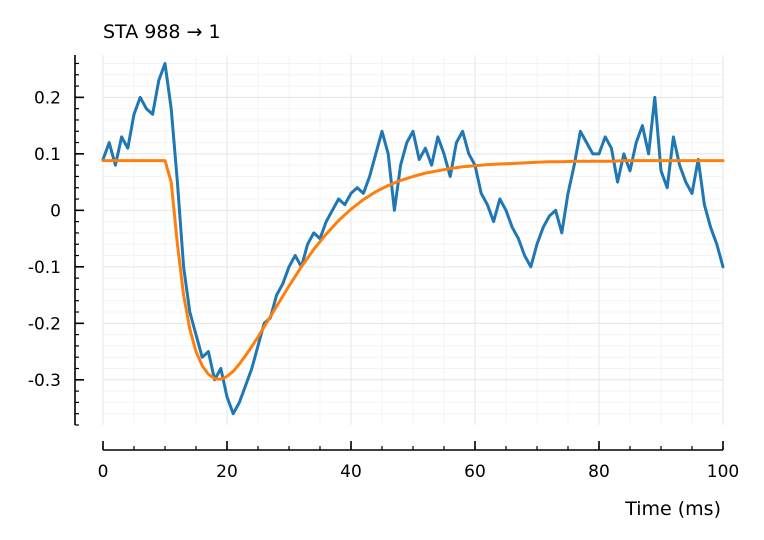 The image size is (764, 540). I want to click on x-tick-label: 20, so click(227, 472).